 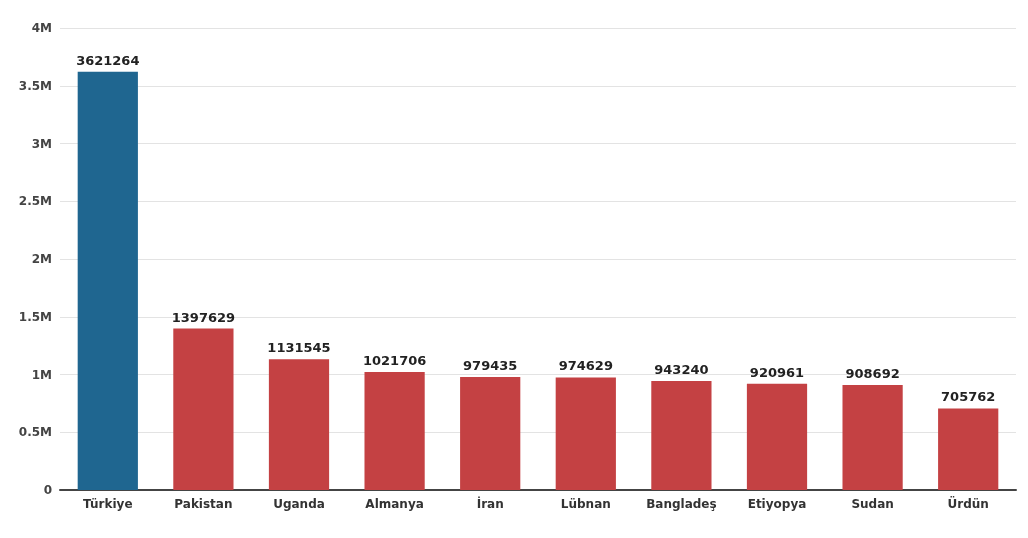 What do you see at coordinates (108, 60) in the screenshot?
I see `data-label: 3621264` at bounding box center [108, 60].